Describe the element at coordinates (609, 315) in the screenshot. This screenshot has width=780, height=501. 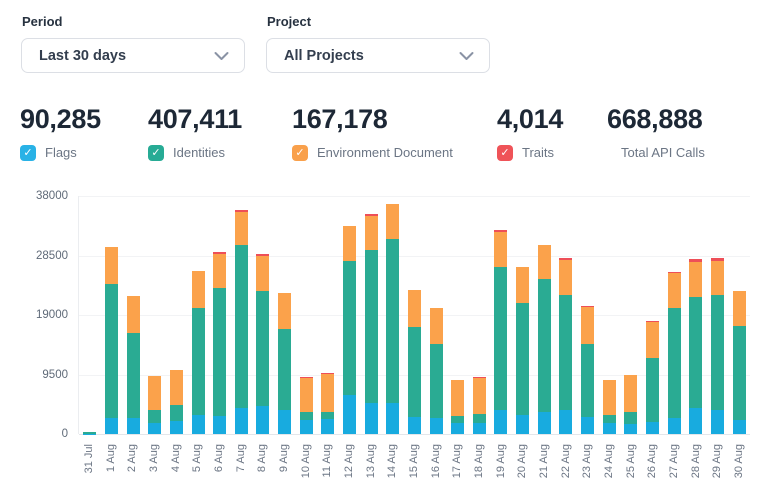
I see `bar-24-aug` at that location.